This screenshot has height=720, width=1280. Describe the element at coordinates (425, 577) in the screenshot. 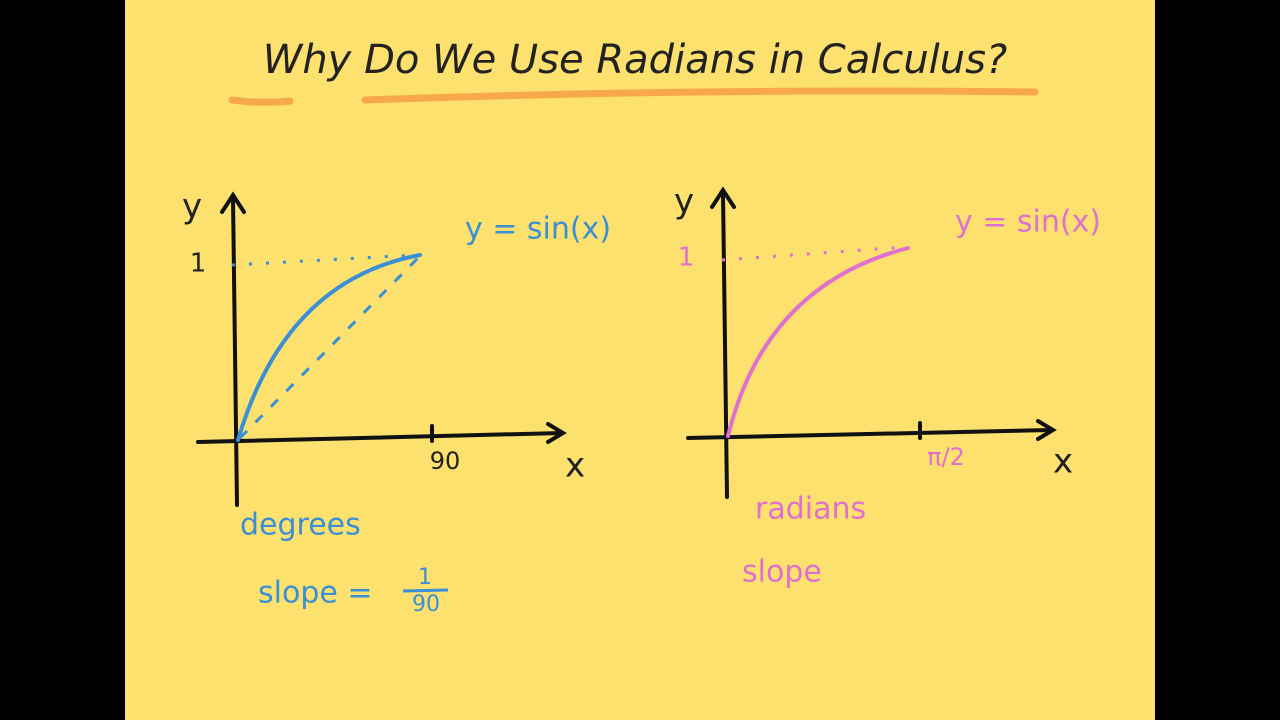

I see `slope-numerator: 1` at that location.